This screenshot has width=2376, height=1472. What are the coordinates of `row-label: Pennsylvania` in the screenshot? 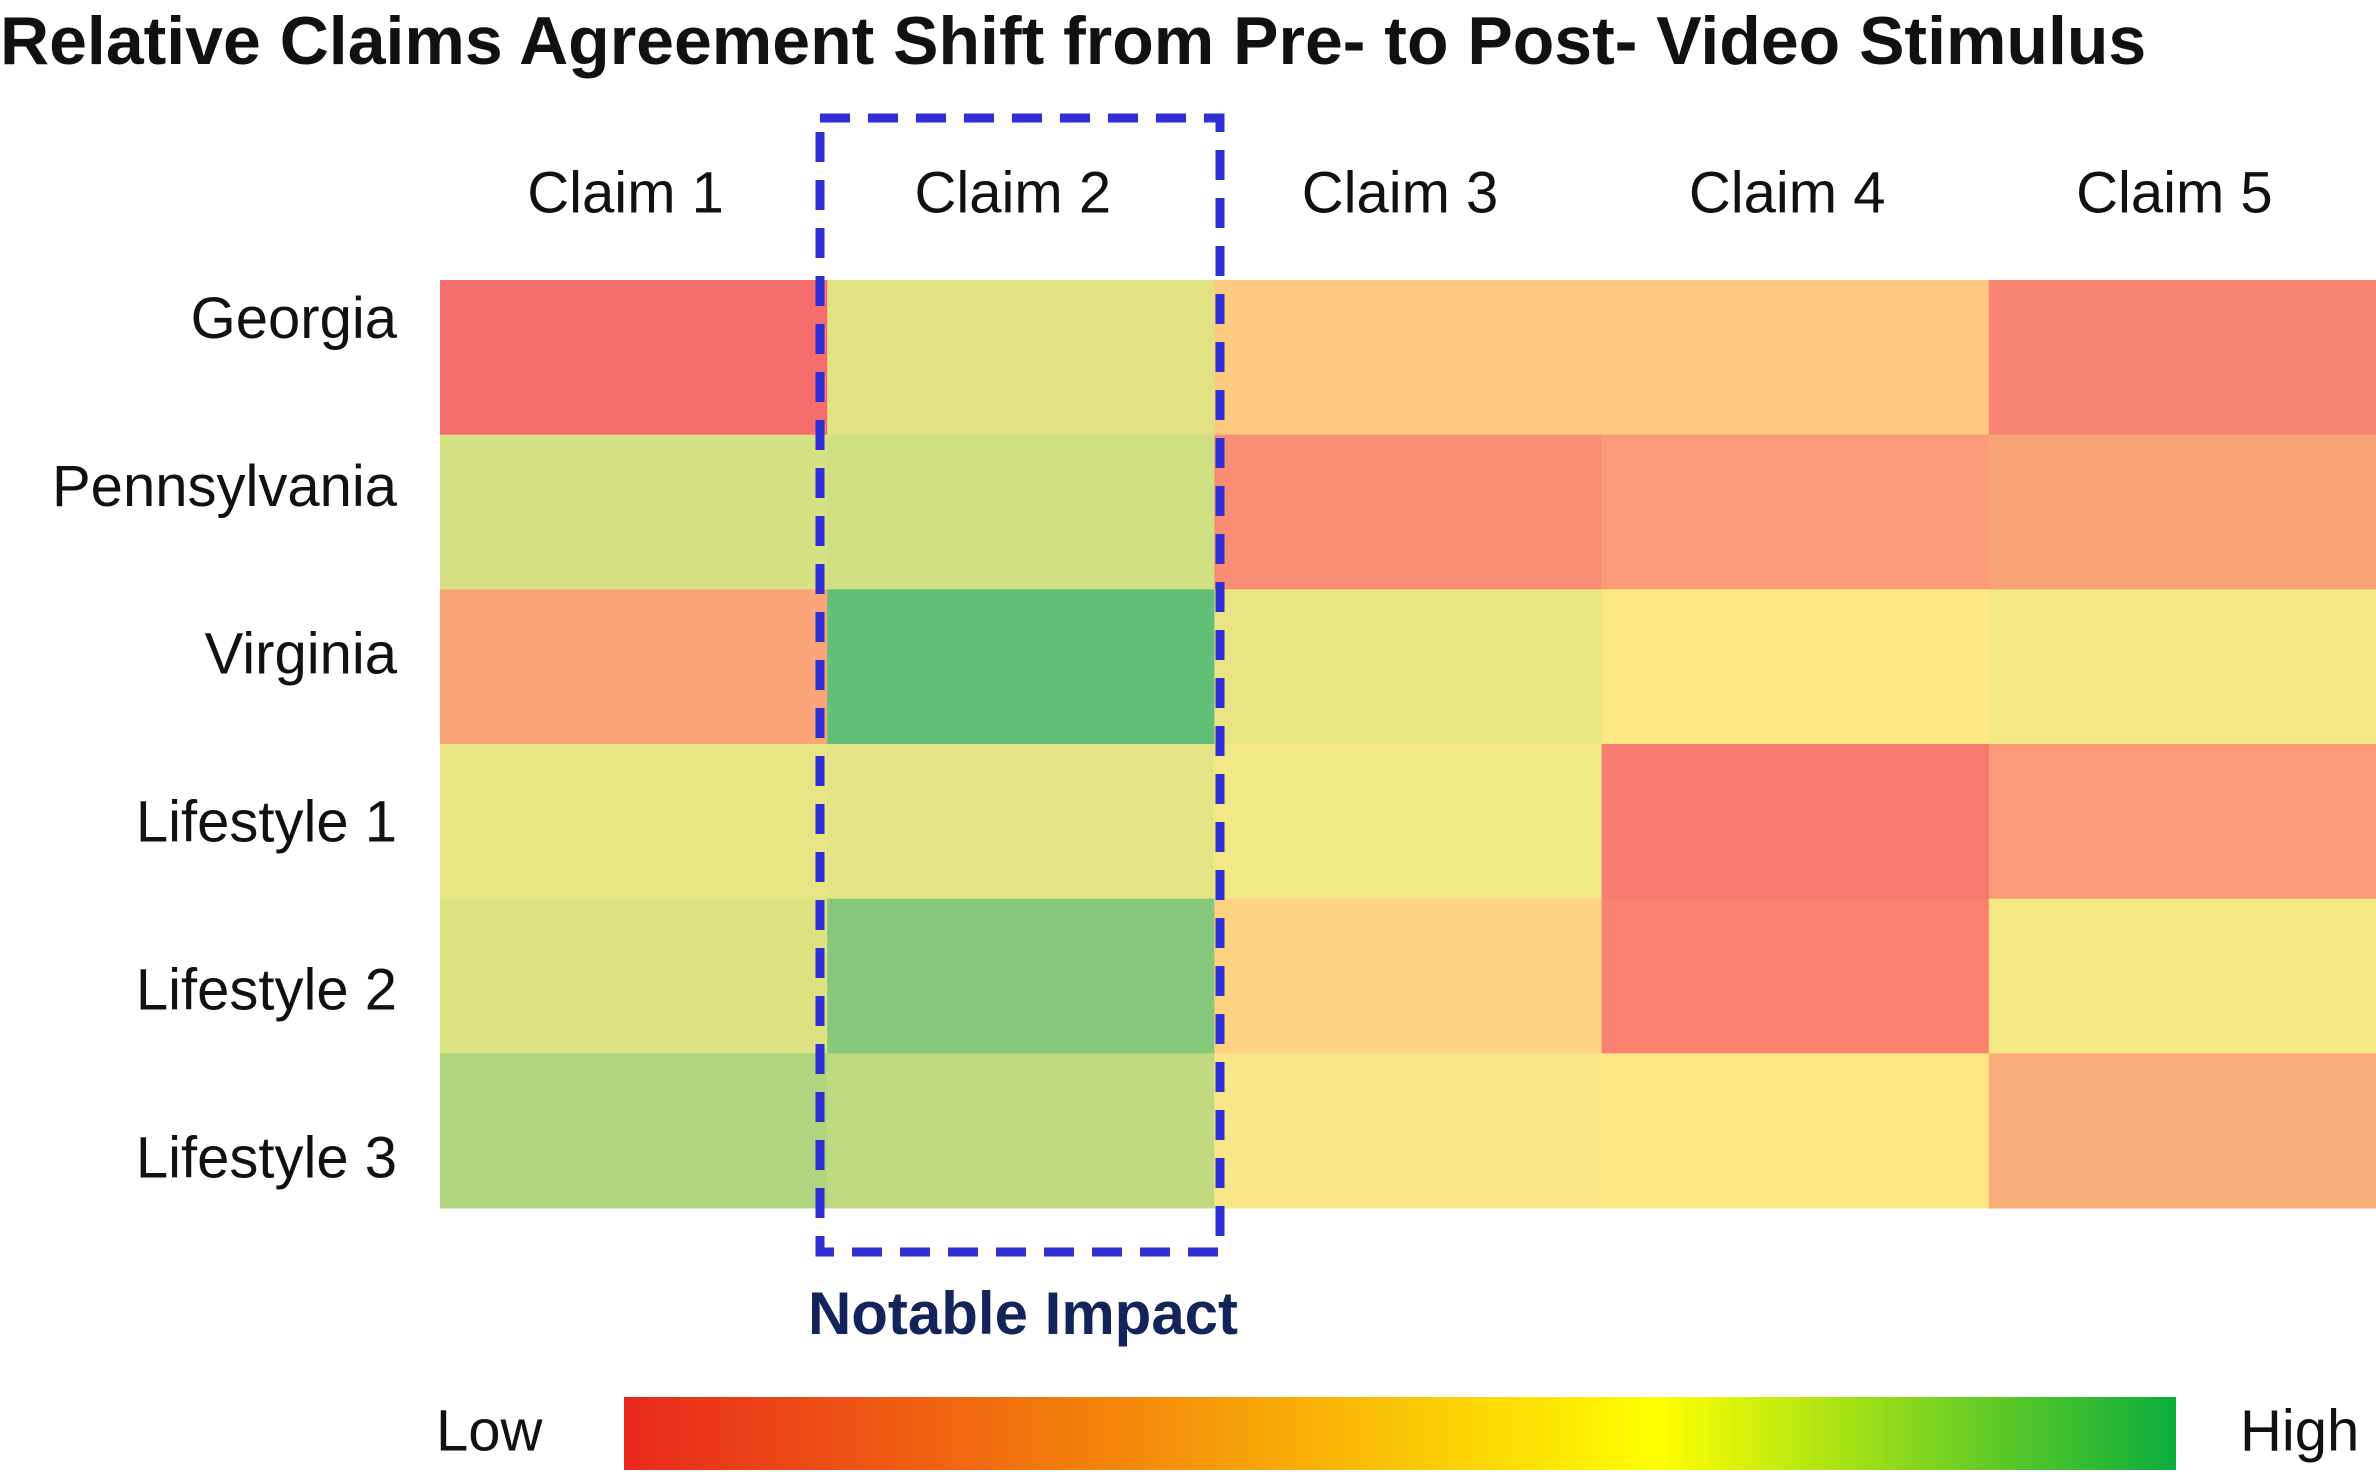 It's located at (225, 486).